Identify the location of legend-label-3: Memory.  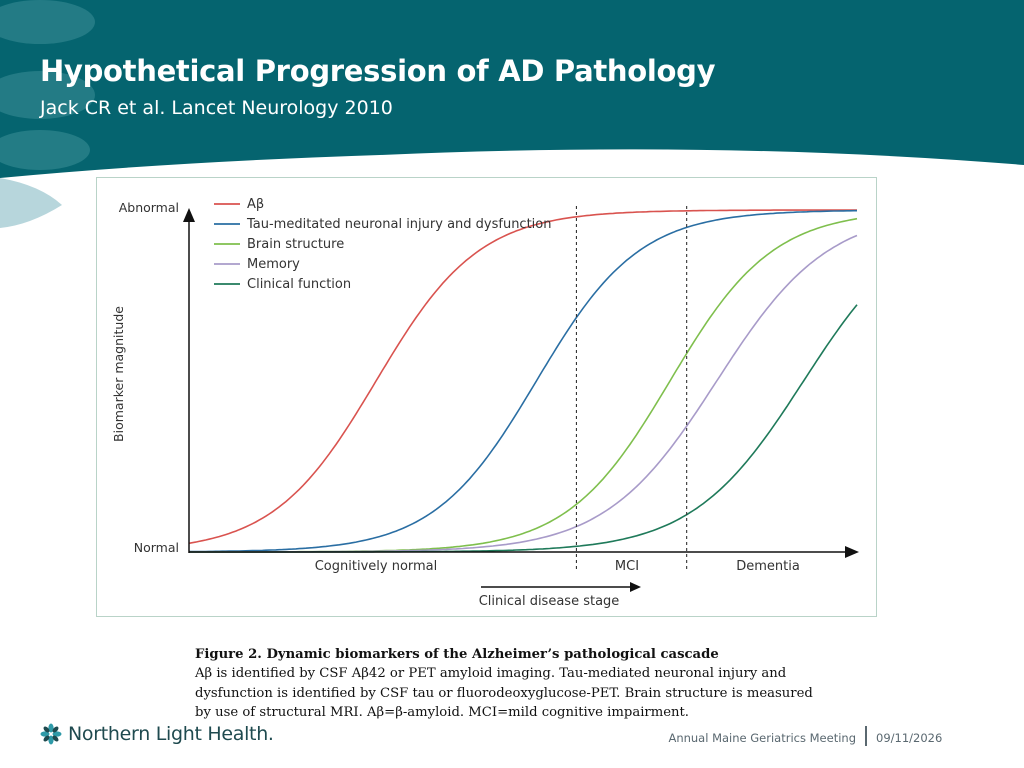
(273, 264).